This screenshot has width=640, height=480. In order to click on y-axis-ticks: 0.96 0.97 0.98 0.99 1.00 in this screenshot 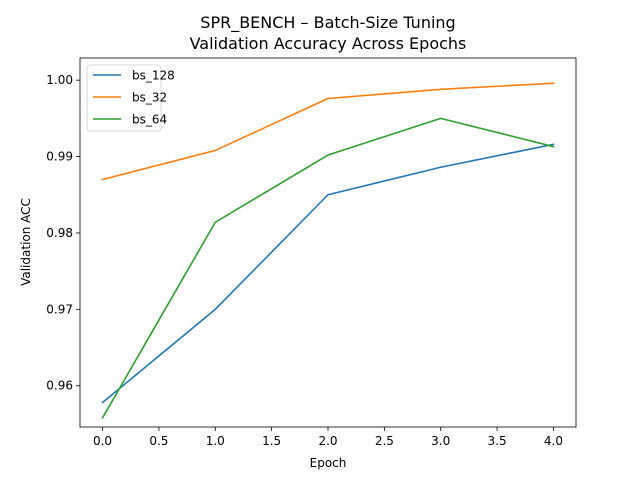, I will do `click(63, 233)`.